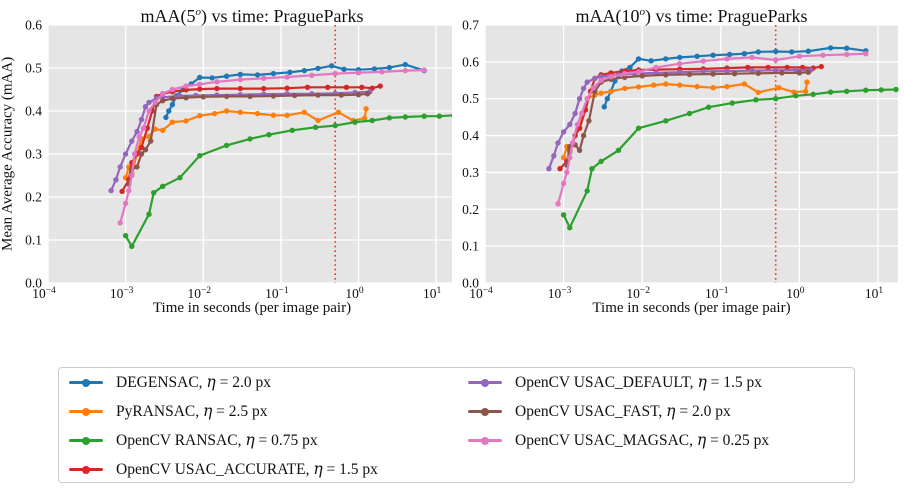 The height and width of the screenshot is (494, 904). I want to click on y-axis-label: Mean Average Accuracy (mAA), so click(8, 154).